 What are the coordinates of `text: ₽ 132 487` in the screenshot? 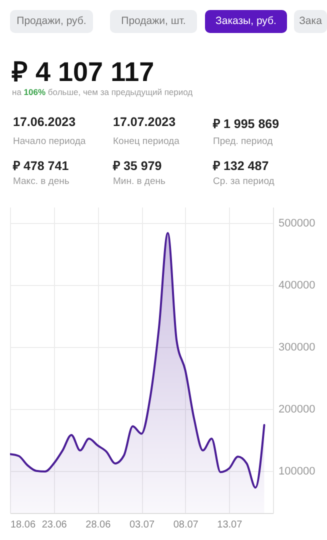 It's located at (241, 166).